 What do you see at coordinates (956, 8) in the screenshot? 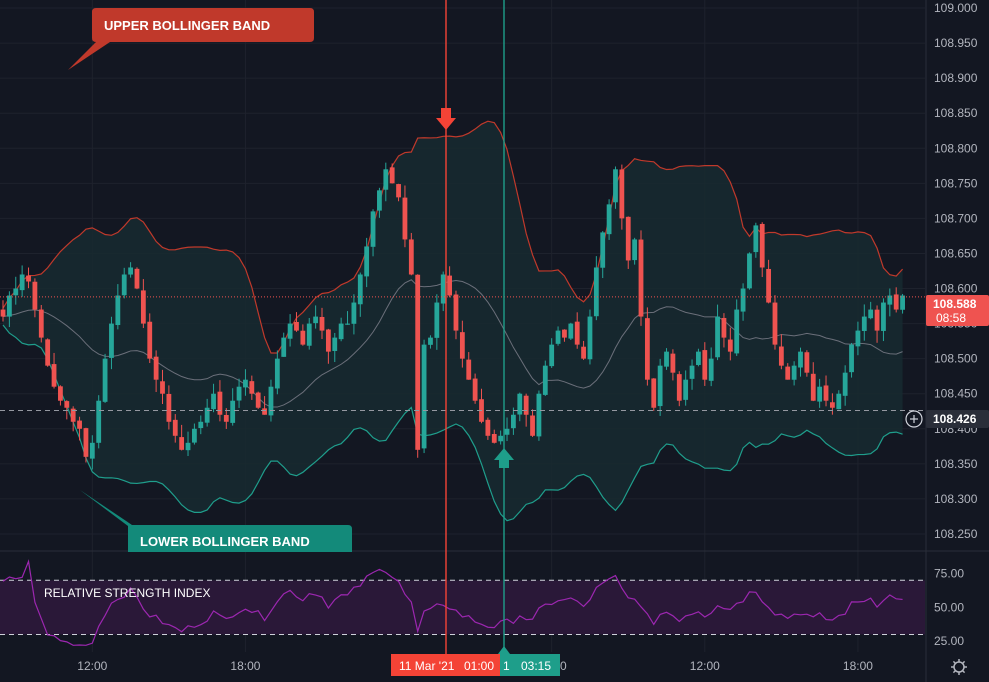
I see `price-tick-label: 109.000` at bounding box center [956, 8].